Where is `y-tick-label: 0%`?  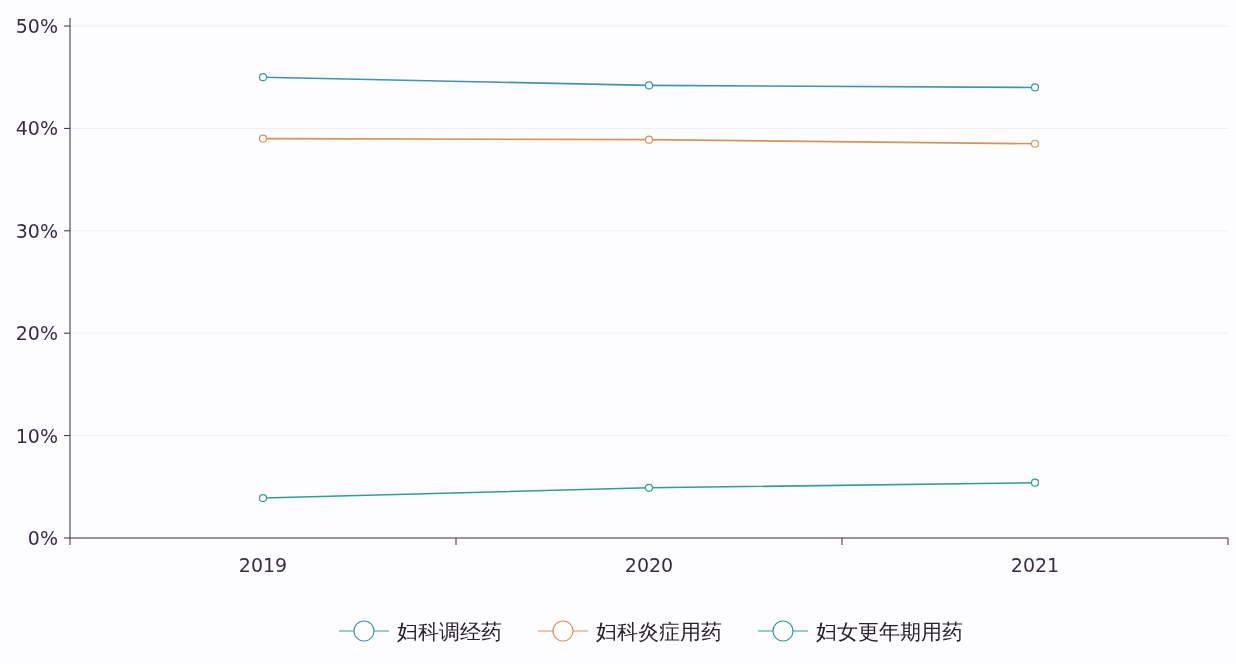 y-tick-label: 0% is located at coordinates (42, 538).